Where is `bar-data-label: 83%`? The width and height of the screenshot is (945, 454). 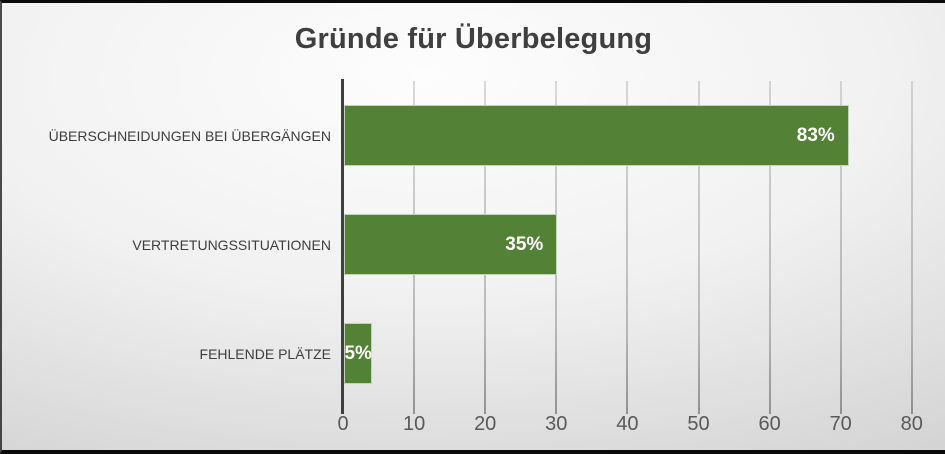
bar-data-label: 83% is located at coordinates (815, 135).